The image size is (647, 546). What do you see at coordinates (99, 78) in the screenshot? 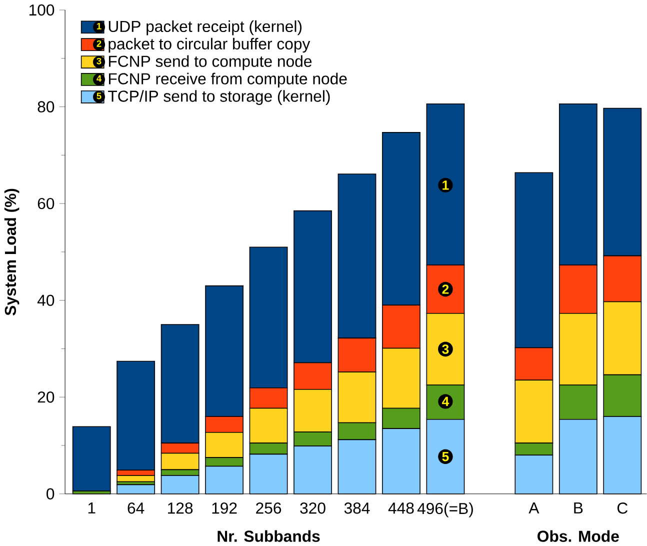
I see `text: 4` at bounding box center [99, 78].